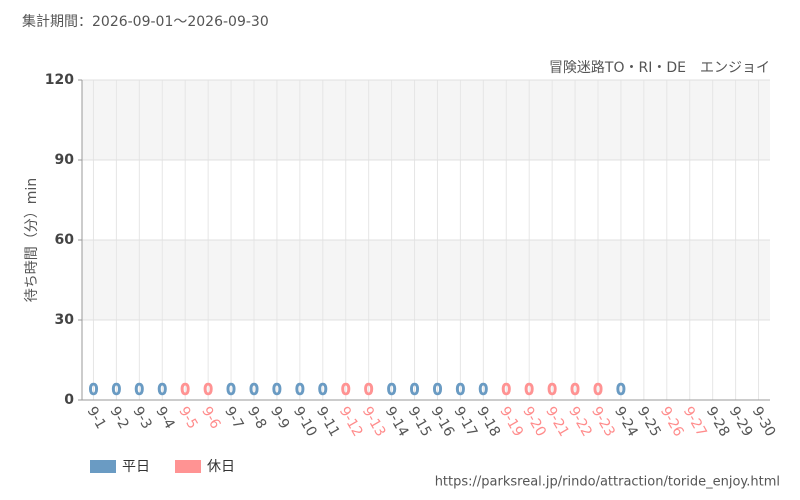  What do you see at coordinates (465, 422) in the screenshot?
I see `x-tick-label: 9-17` at bounding box center [465, 422].